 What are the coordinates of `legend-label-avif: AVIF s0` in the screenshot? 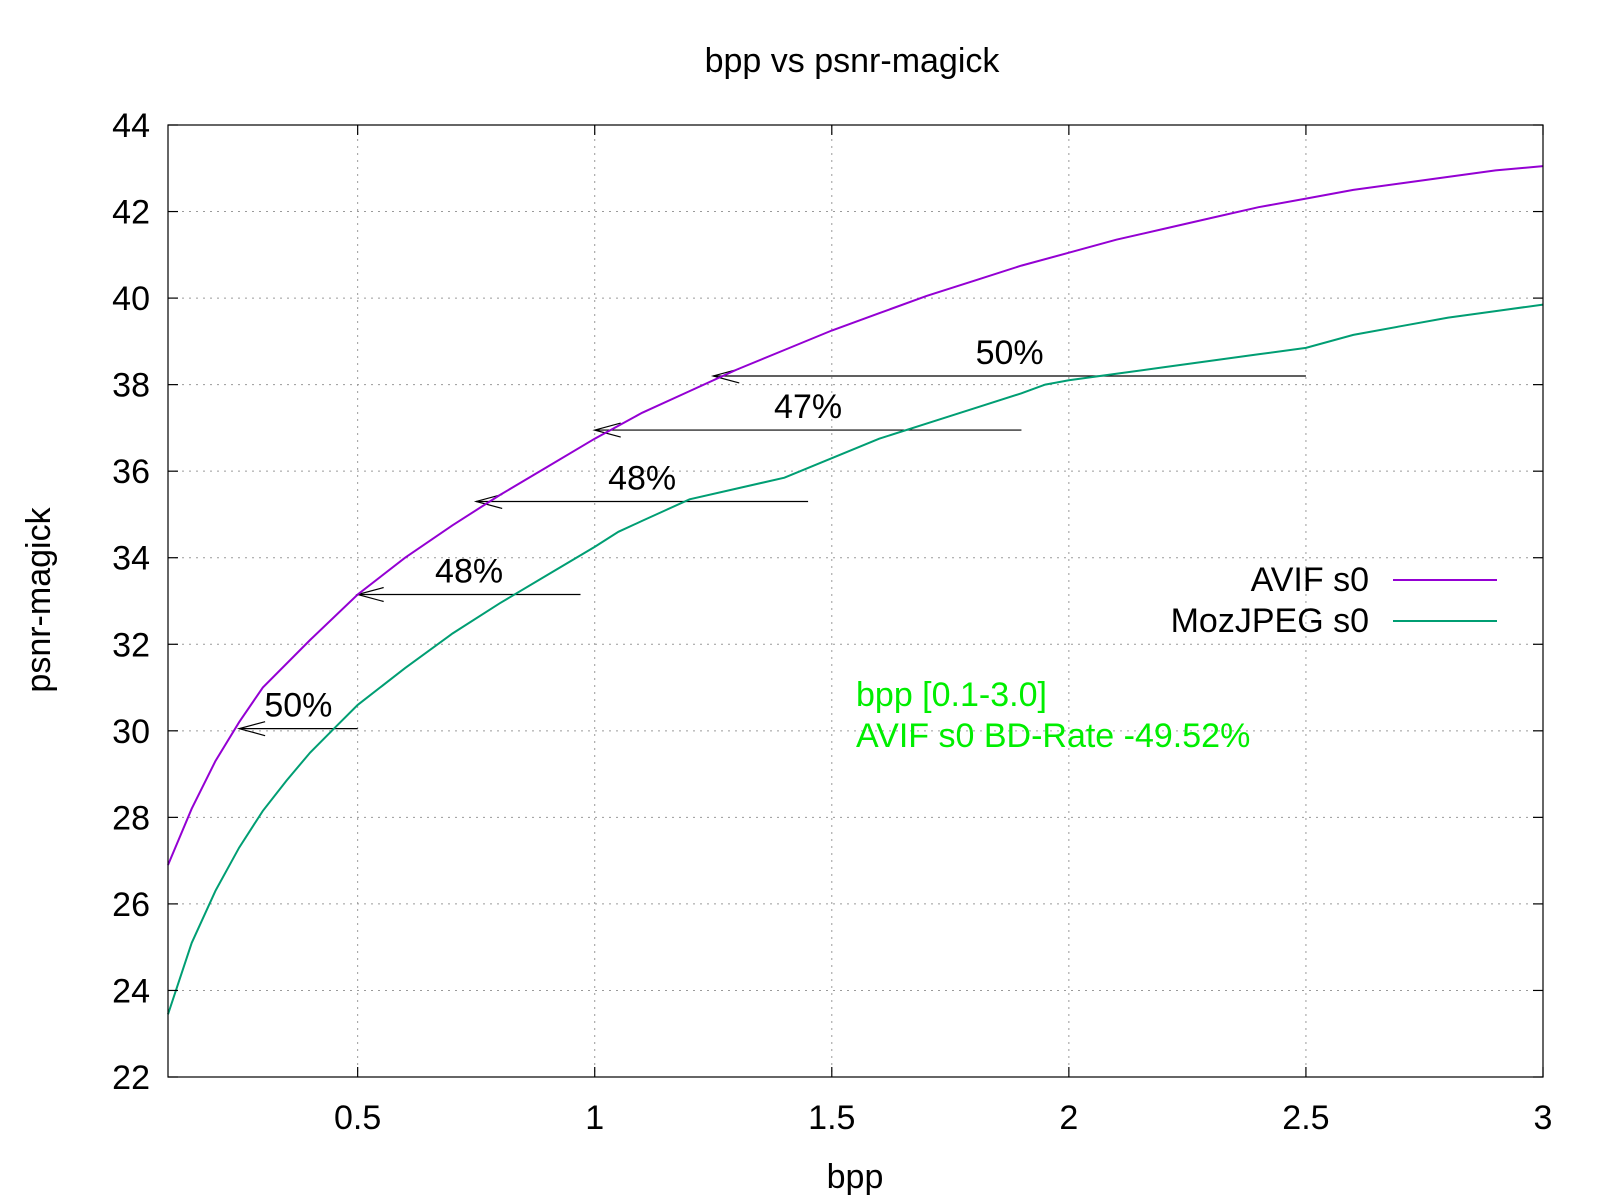 It's located at (1310, 580).